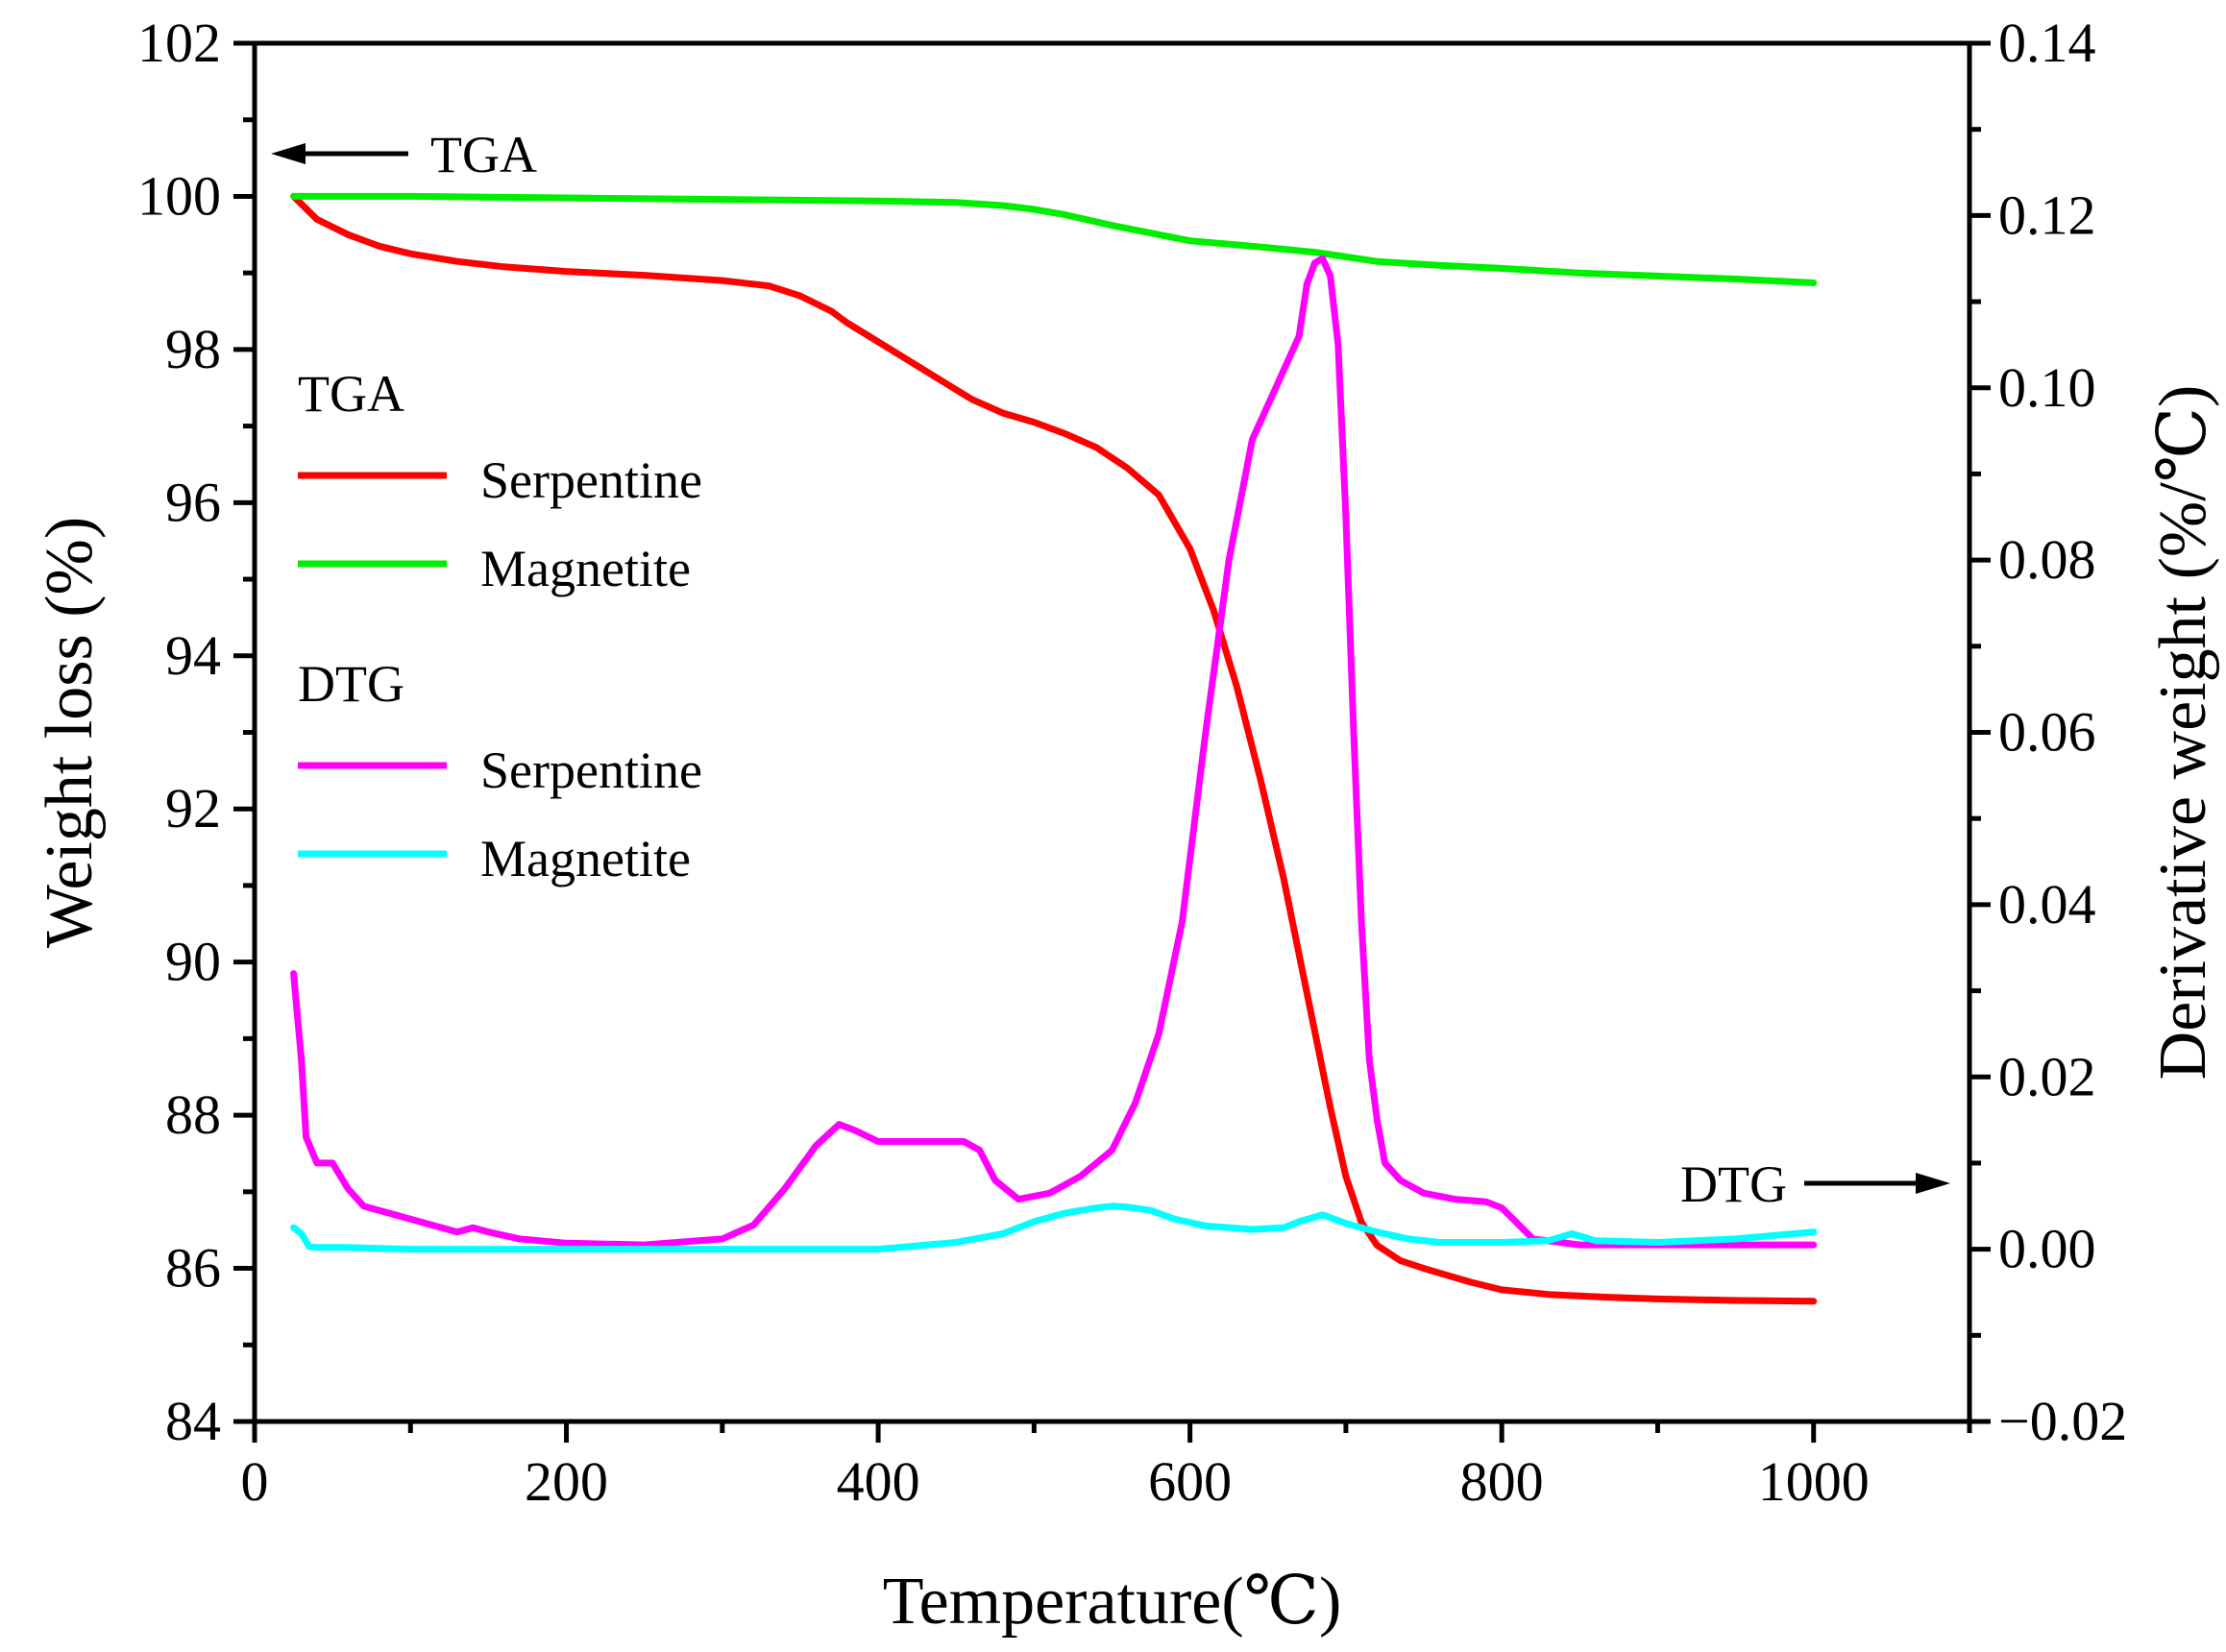  Describe the element at coordinates (193, 808) in the screenshot. I see `y-left-tick-label: 92` at that location.